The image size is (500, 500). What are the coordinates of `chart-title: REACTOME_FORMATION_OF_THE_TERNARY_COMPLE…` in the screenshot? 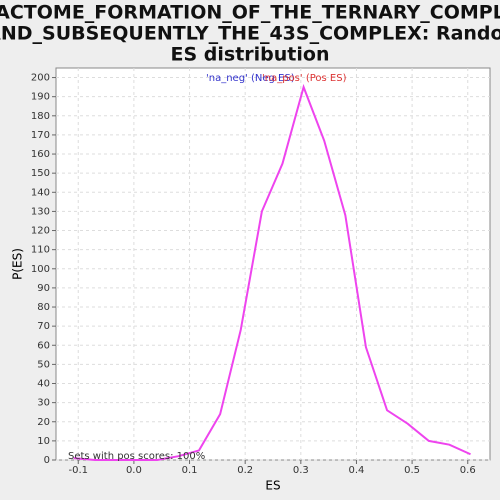 It's located at (250, 13).